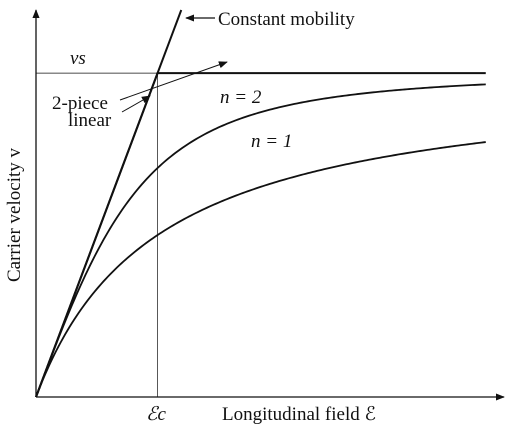 The image size is (520, 426). What do you see at coordinates (156, 414) in the screenshot?
I see `x-tick-label-ec: ℰc` at bounding box center [156, 414].